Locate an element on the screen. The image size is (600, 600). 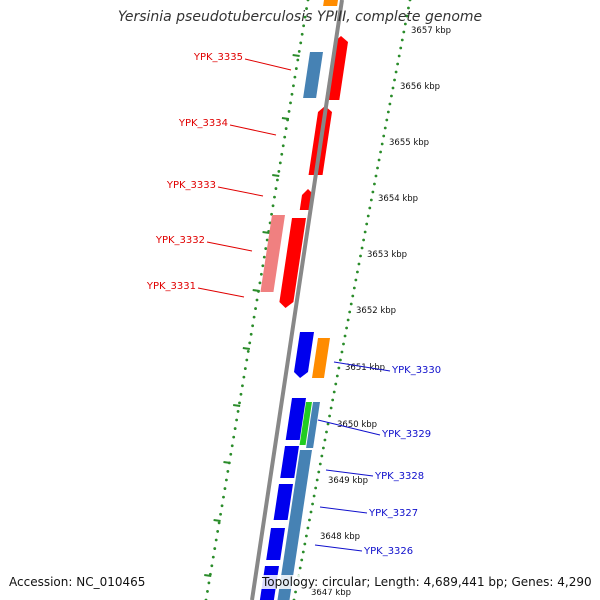
scale-label: 3654 kbp is located at coordinates (398, 199).